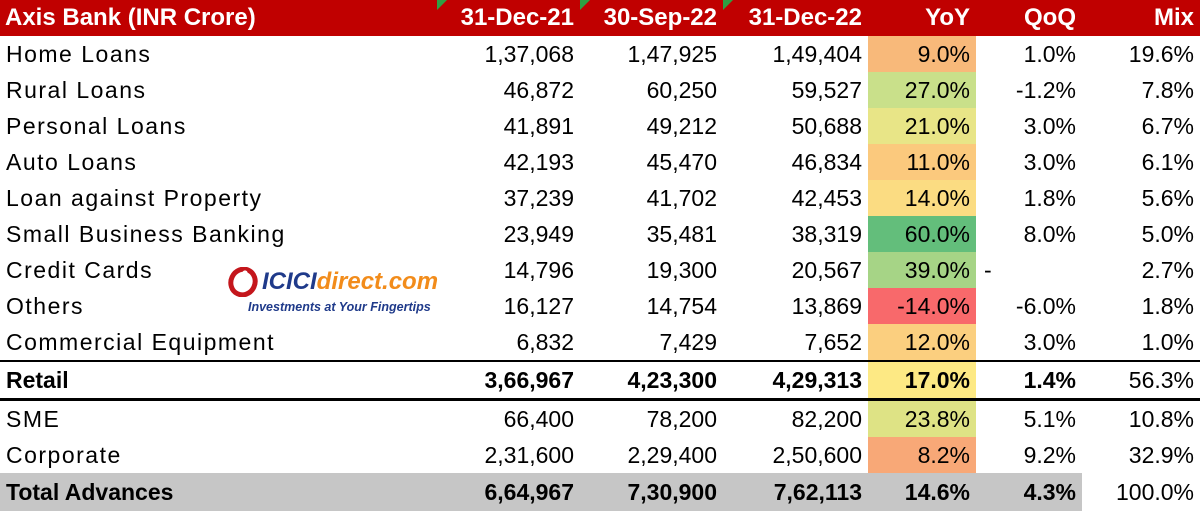  I want to click on cell-sep22: 1,47,925, so click(672, 53).